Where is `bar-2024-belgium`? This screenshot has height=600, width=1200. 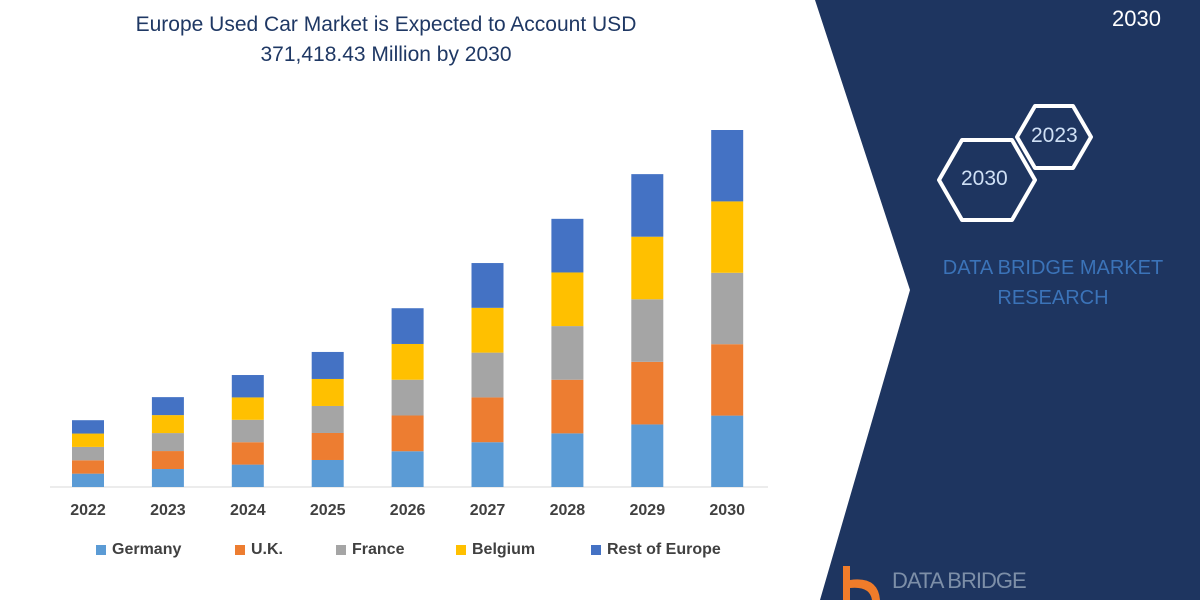
bar-2024-belgium is located at coordinates (247, 408).